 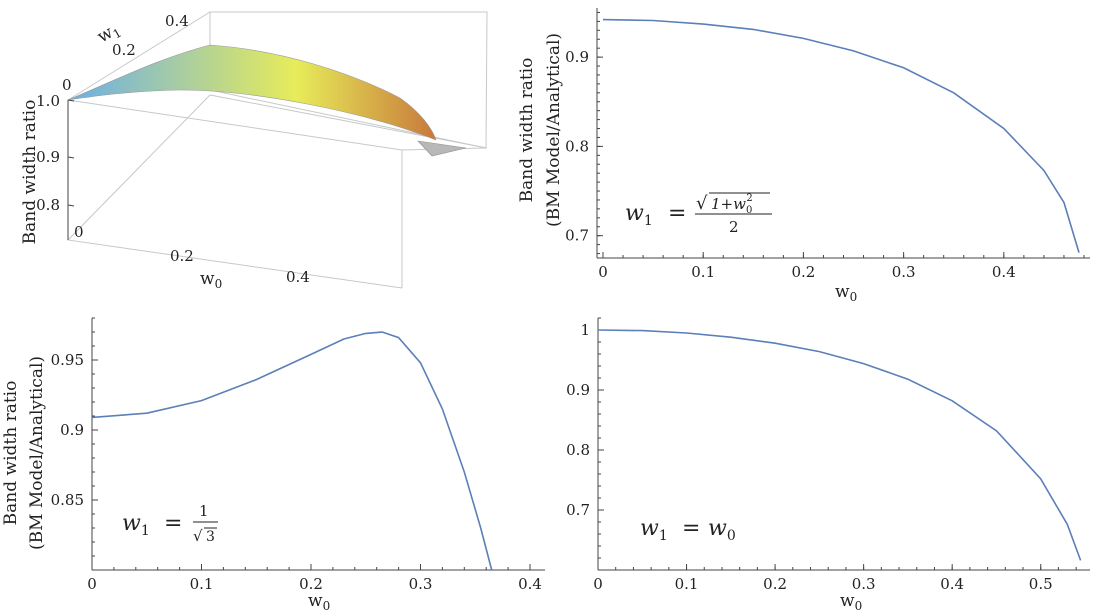 I want to click on annotation-denominator: 3, so click(x=210, y=537).